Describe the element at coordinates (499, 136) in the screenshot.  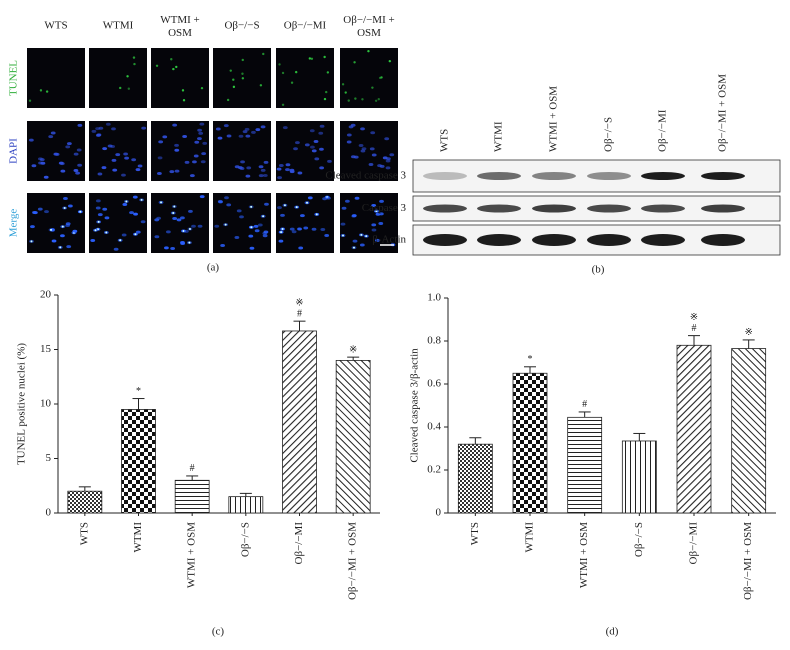
I see `lane-label: WTMI` at that location.